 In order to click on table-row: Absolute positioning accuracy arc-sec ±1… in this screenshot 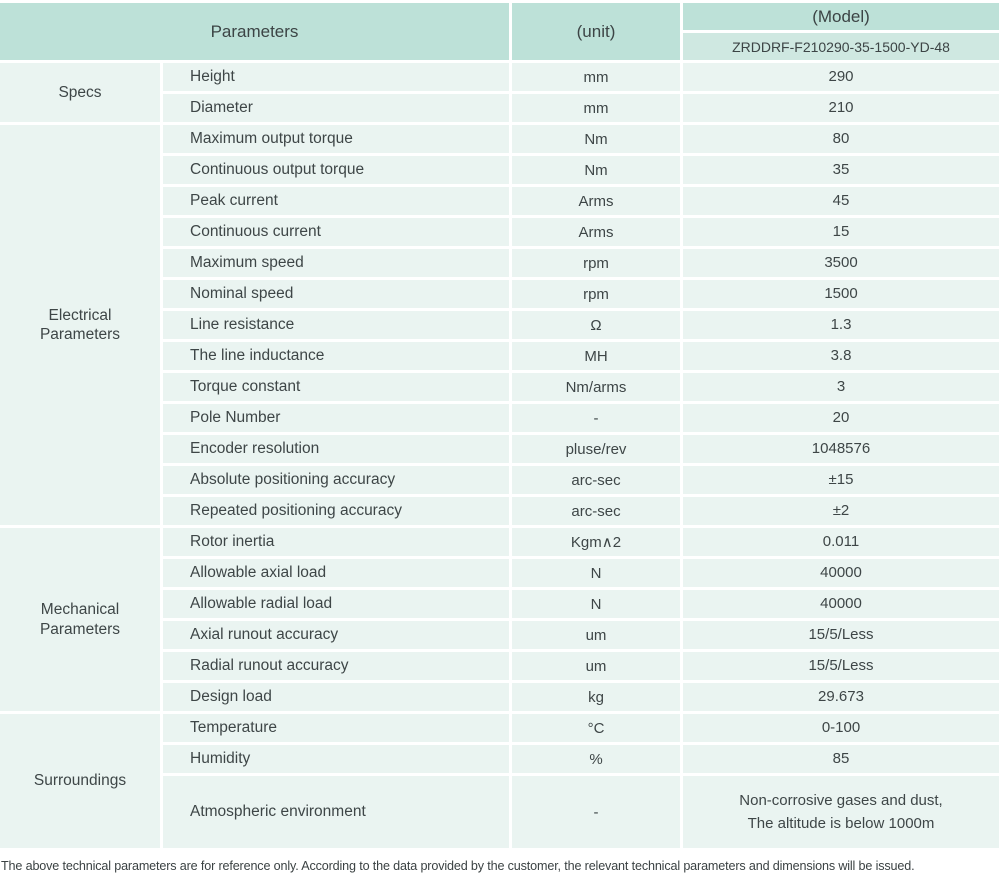, I will do `click(499, 480)`.